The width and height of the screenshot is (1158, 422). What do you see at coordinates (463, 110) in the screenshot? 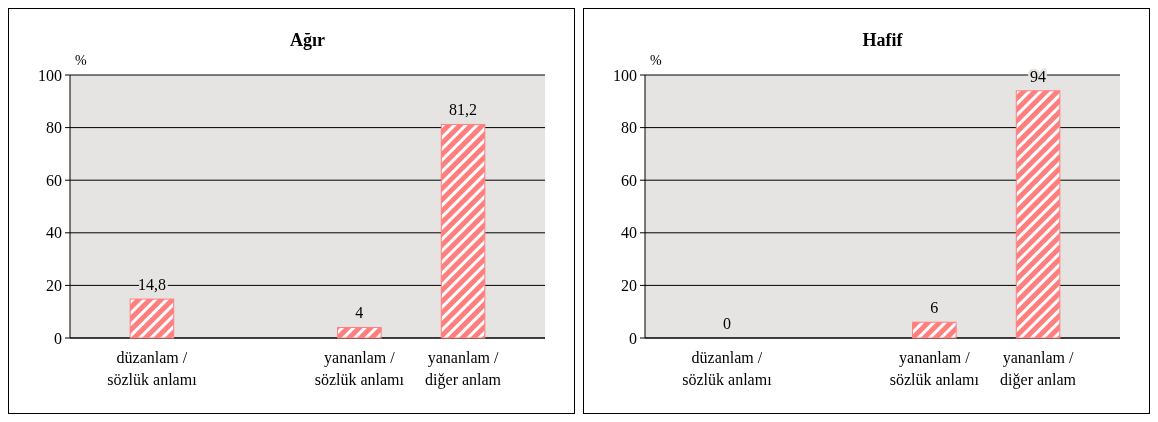
I see `data-label: 81,2` at bounding box center [463, 110].